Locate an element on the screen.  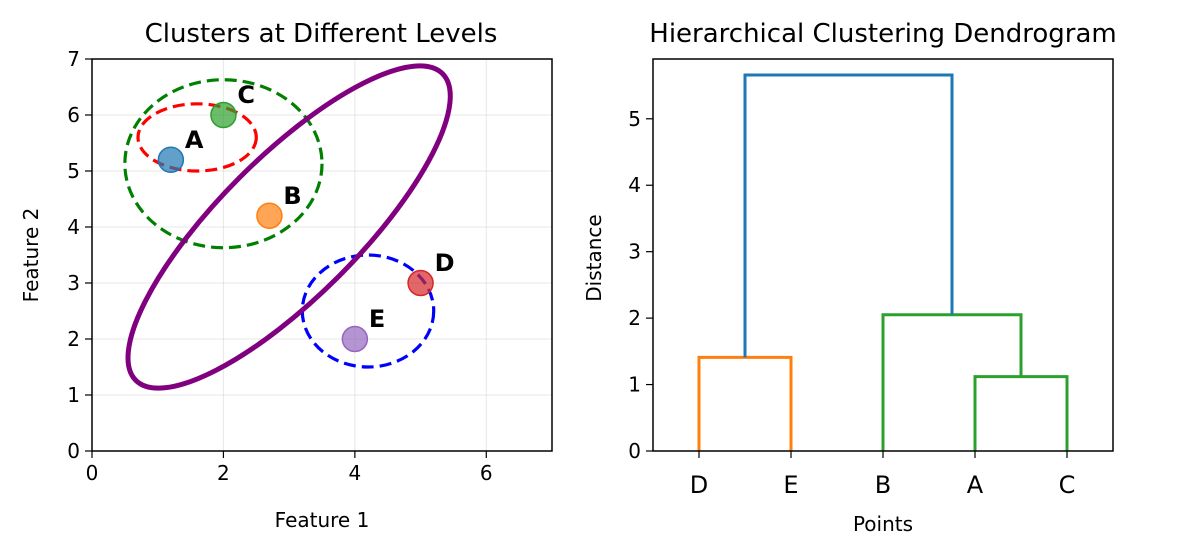
scatter-xlabel: Feature 1 is located at coordinates (322, 520).